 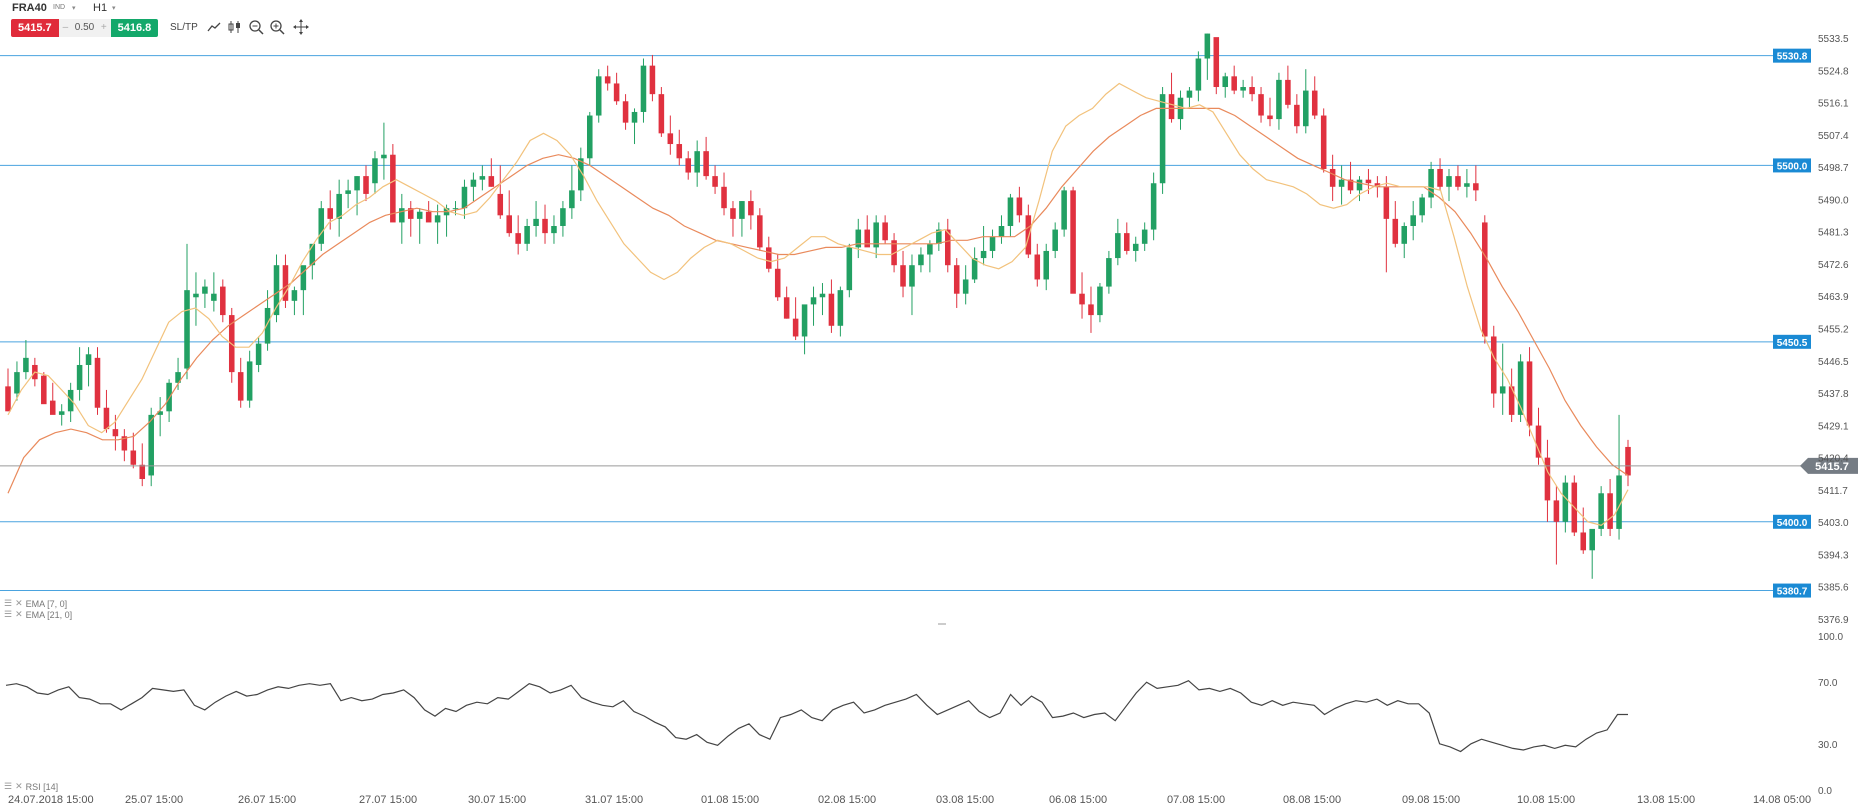 What do you see at coordinates (1546, 800) in the screenshot?
I see `time-axis-label: 10.08 15:00` at bounding box center [1546, 800].